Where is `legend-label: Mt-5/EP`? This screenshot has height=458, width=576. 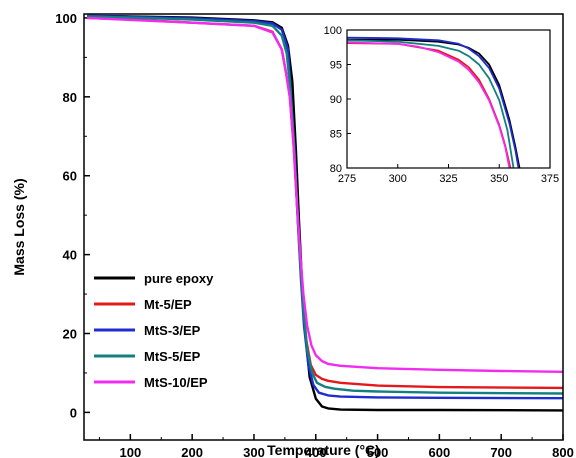
legend-label: Mt-5/EP is located at coordinates (168, 304).